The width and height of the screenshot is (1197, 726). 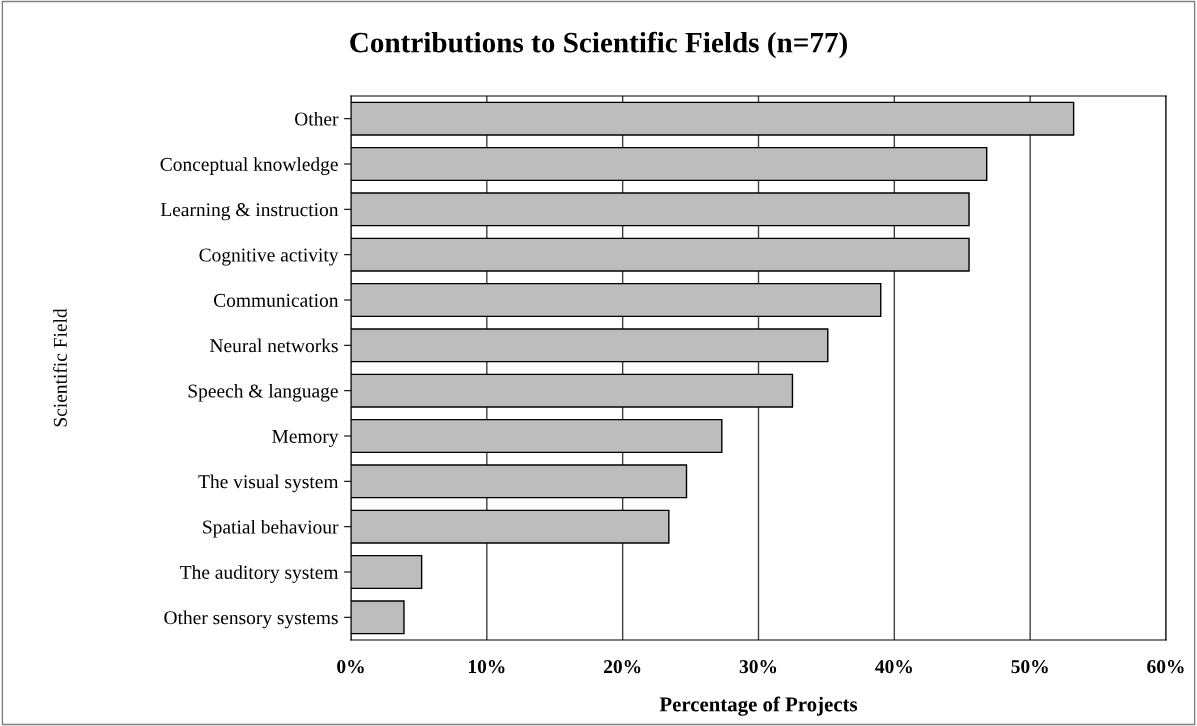 What do you see at coordinates (59, 367) in the screenshot?
I see `y-axis-title: Scientific Field` at bounding box center [59, 367].